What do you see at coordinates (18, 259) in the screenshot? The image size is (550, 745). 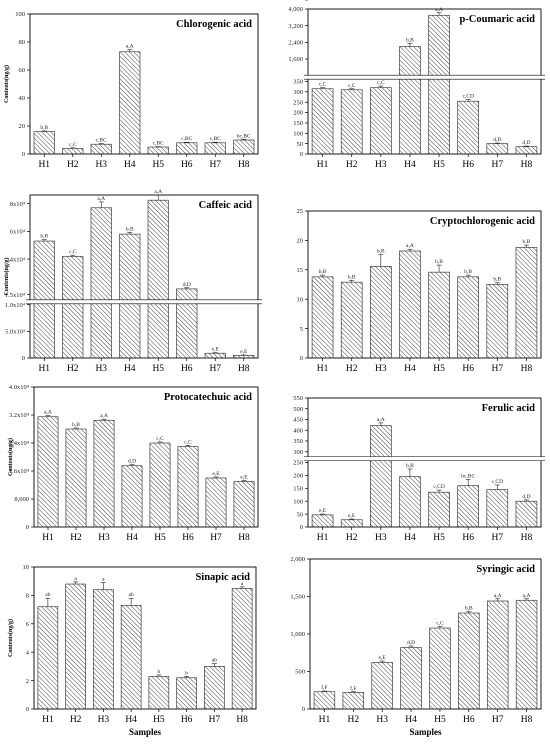 I see `y-tick-label: 4x10⁴` at bounding box center [18, 259].